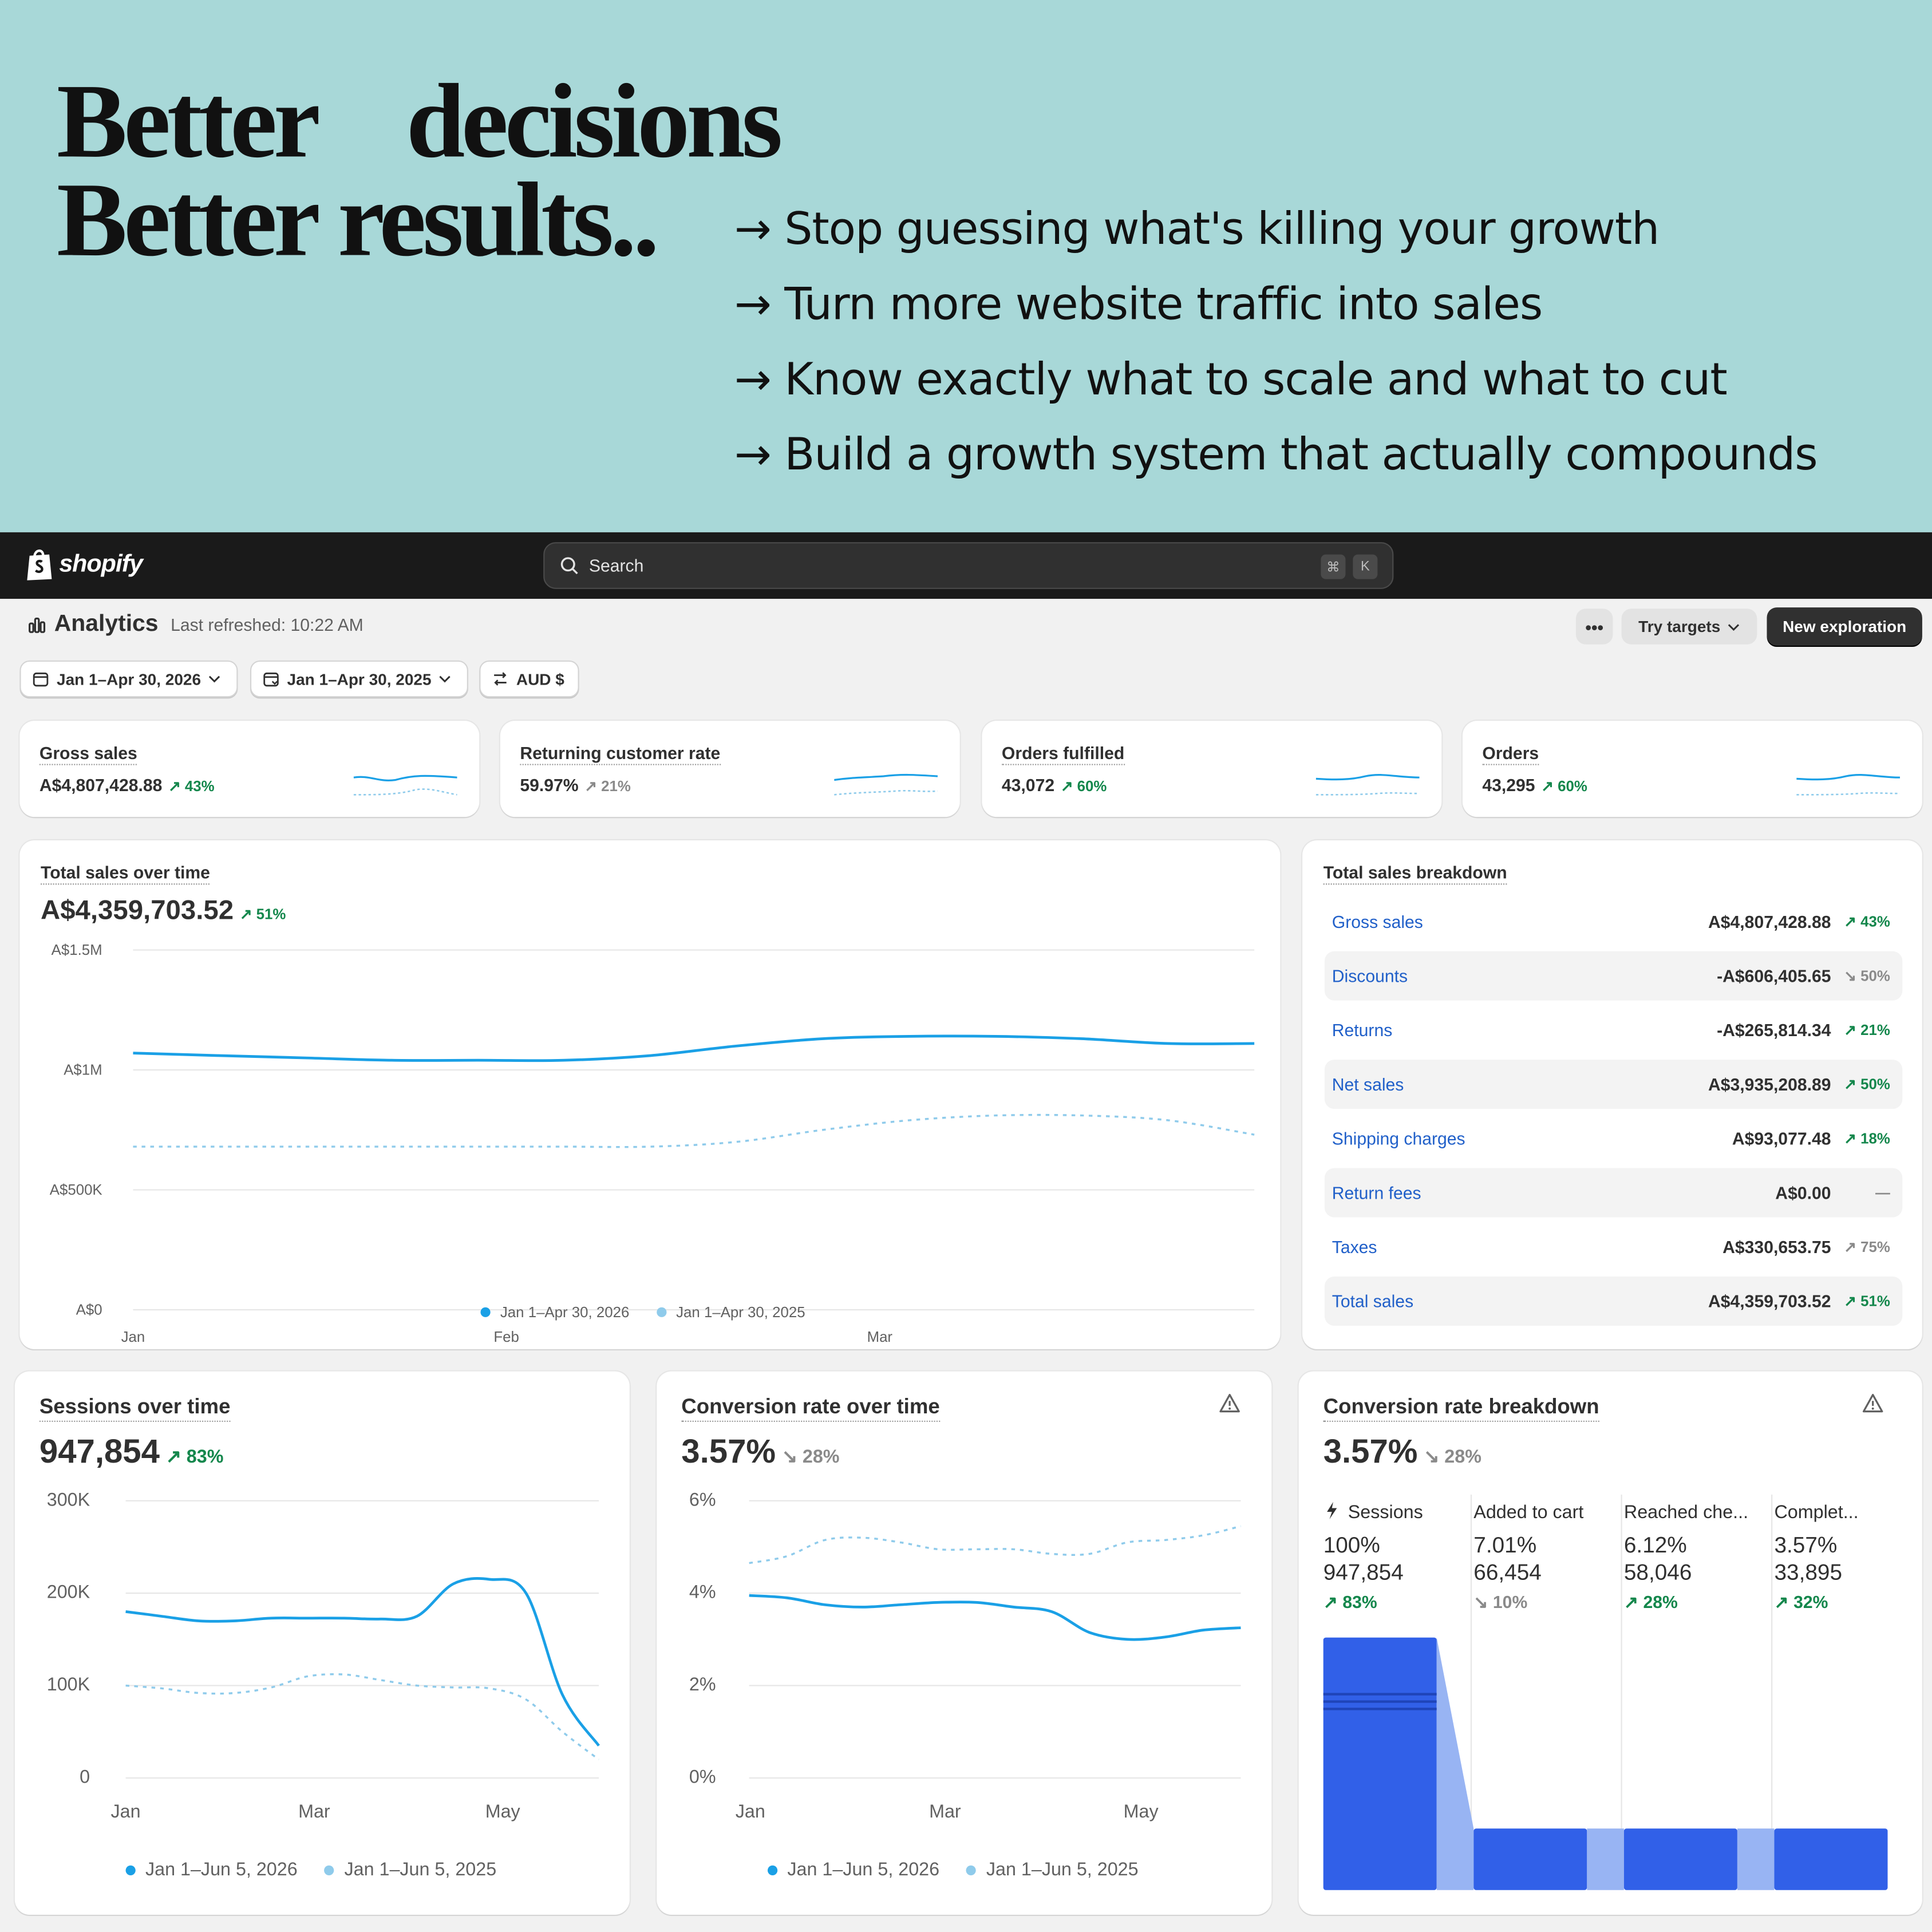  I want to click on shopify-logo: shopify, so click(84, 564).